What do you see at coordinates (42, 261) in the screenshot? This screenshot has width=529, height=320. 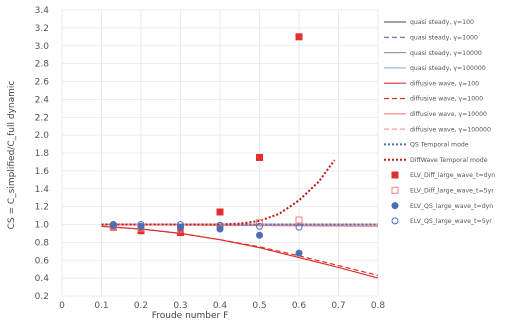 I see `y-tick-label: 0.6` at bounding box center [42, 261].